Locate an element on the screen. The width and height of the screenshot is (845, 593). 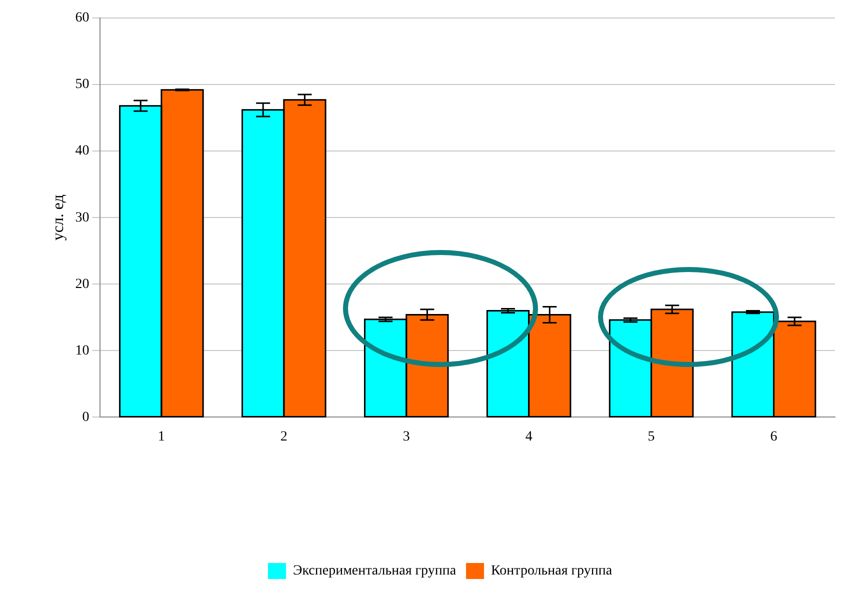
y-axis-title: усл. ед is located at coordinates (58, 217).